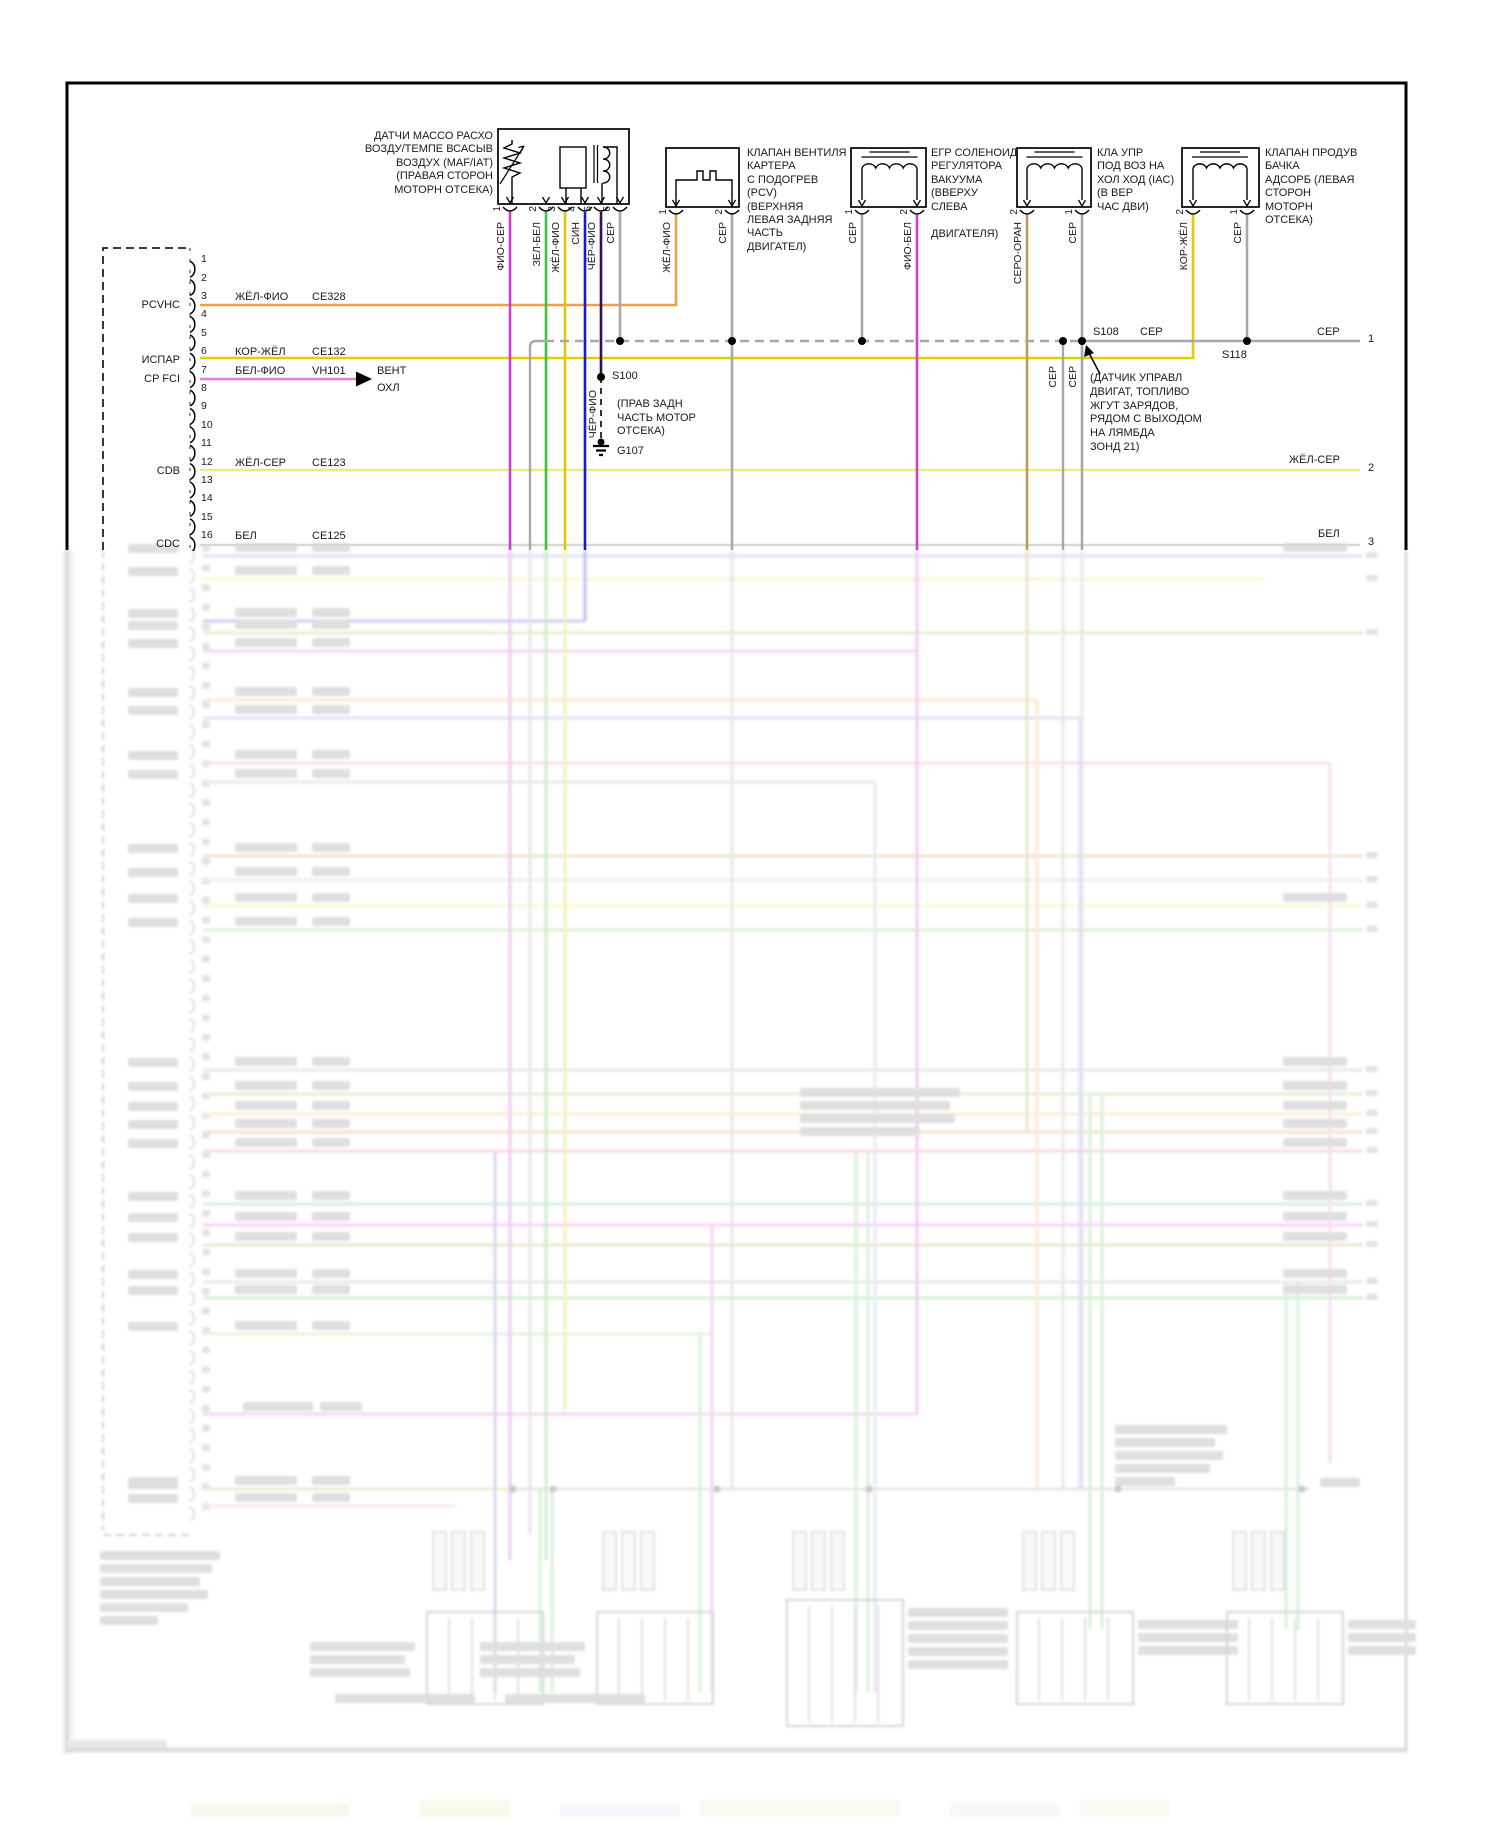  Describe the element at coordinates (1018, 253) in the screenshot. I see `component-pin-wire-label: СЕРО-ОРАН` at that location.